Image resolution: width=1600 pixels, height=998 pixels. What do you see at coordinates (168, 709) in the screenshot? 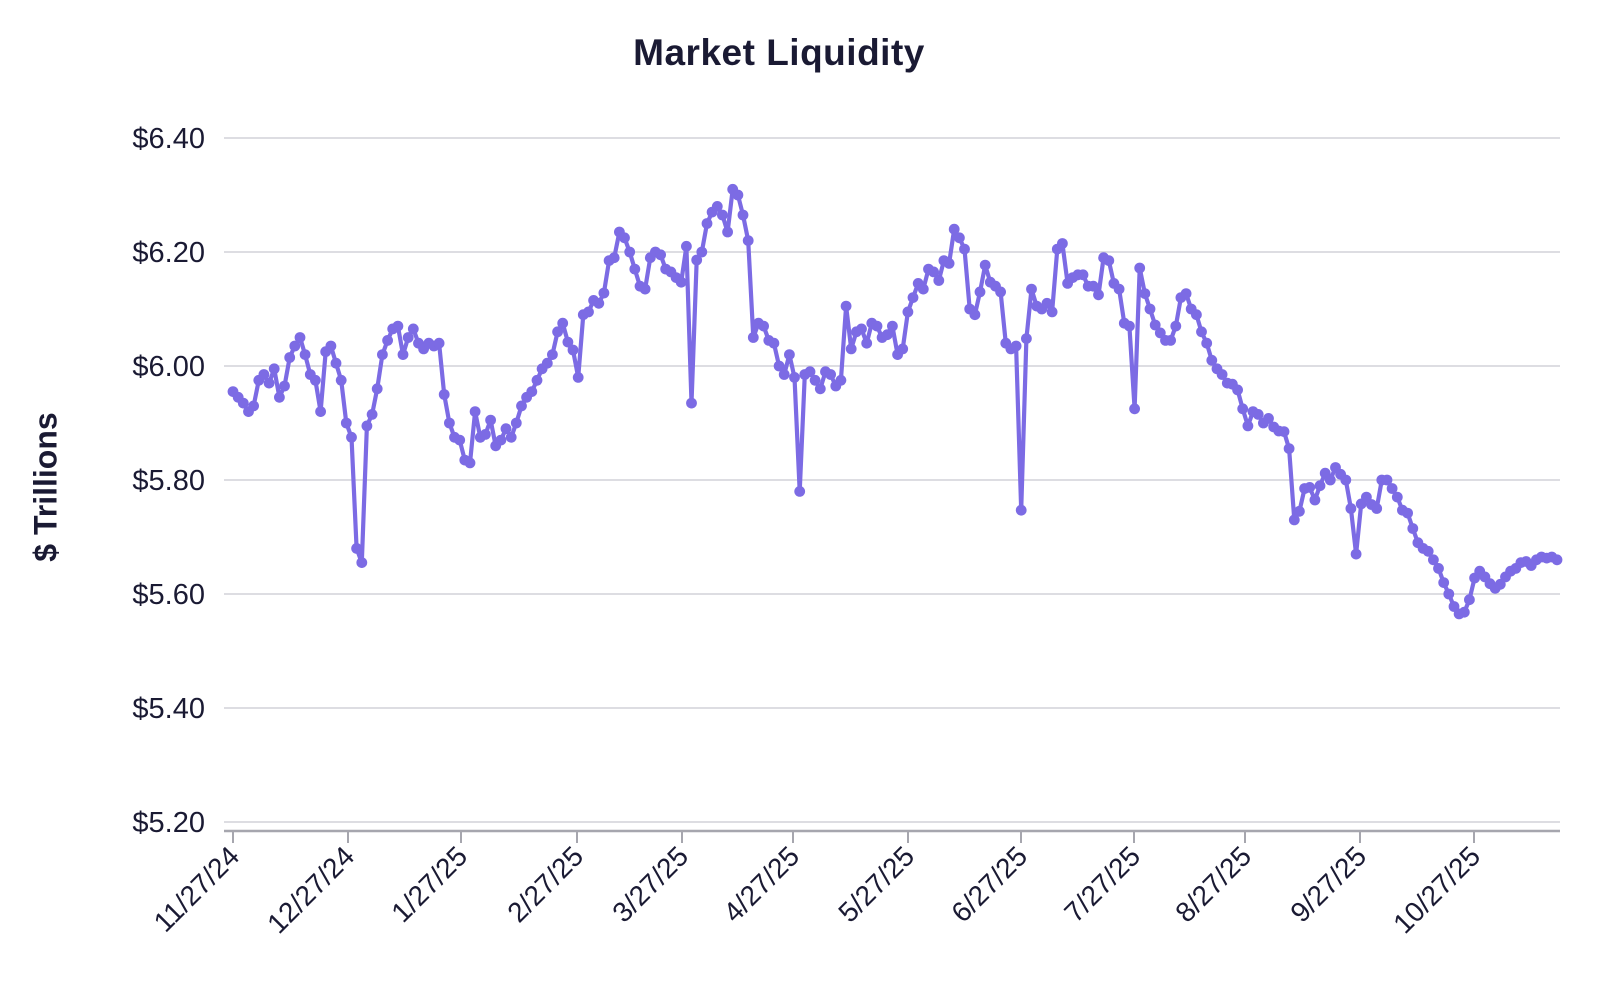
I see `y-tick-label: $5.40` at bounding box center [168, 709].